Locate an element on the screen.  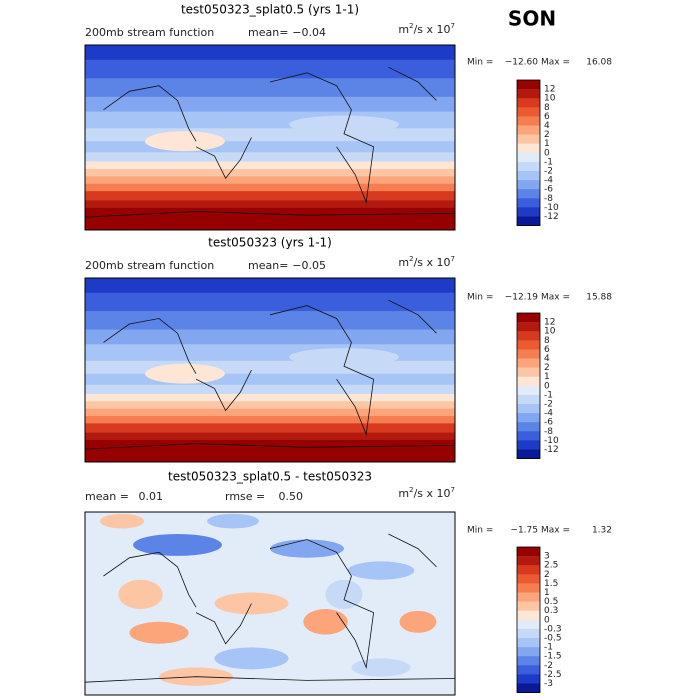
colorbar-label: -8 is located at coordinates (548, 432).